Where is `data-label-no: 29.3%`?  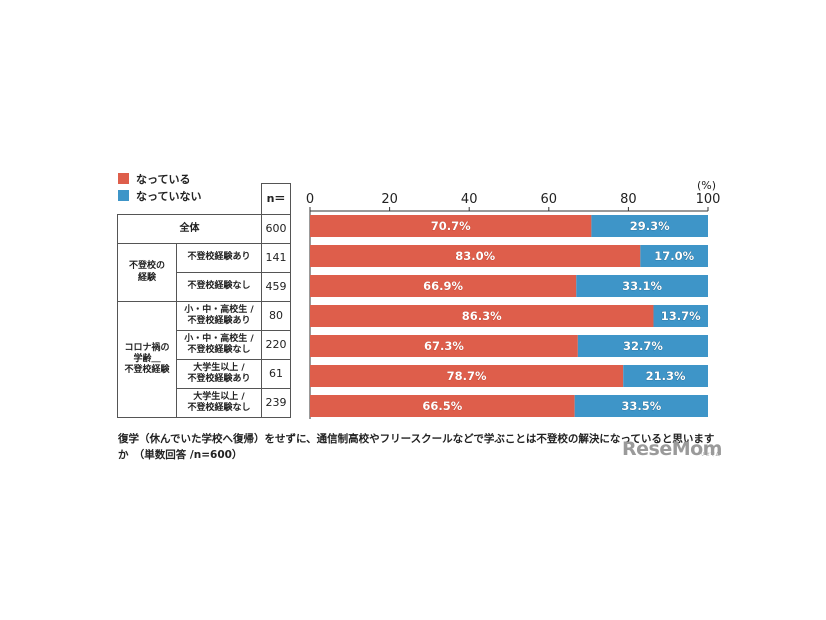 data-label-no: 29.3% is located at coordinates (650, 226).